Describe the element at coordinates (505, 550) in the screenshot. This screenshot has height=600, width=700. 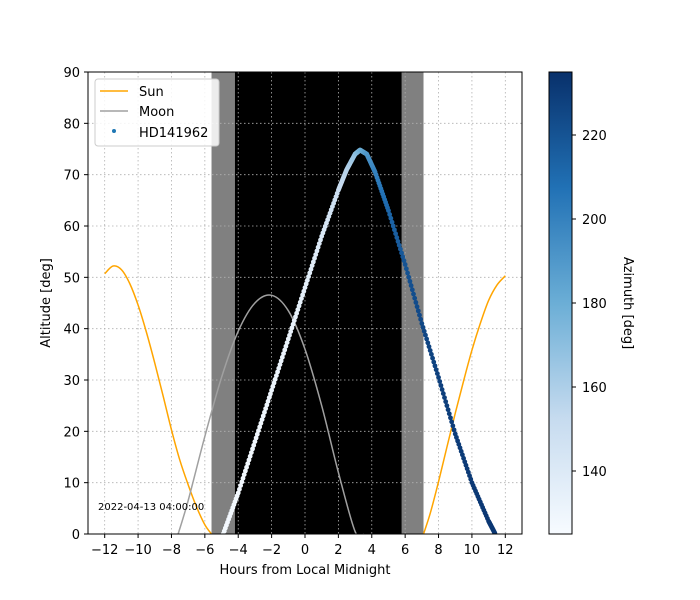
I see `x-tick-label: 12` at that location.